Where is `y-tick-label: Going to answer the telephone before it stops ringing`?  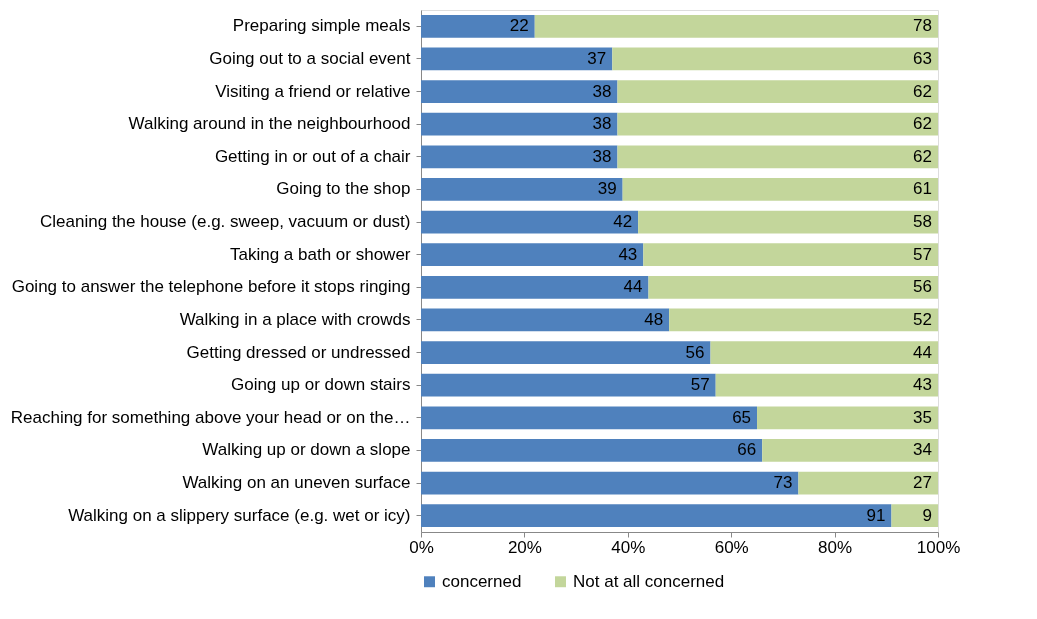 y-tick-label: Going to answer the telephone before it stops ringing is located at coordinates (211, 287).